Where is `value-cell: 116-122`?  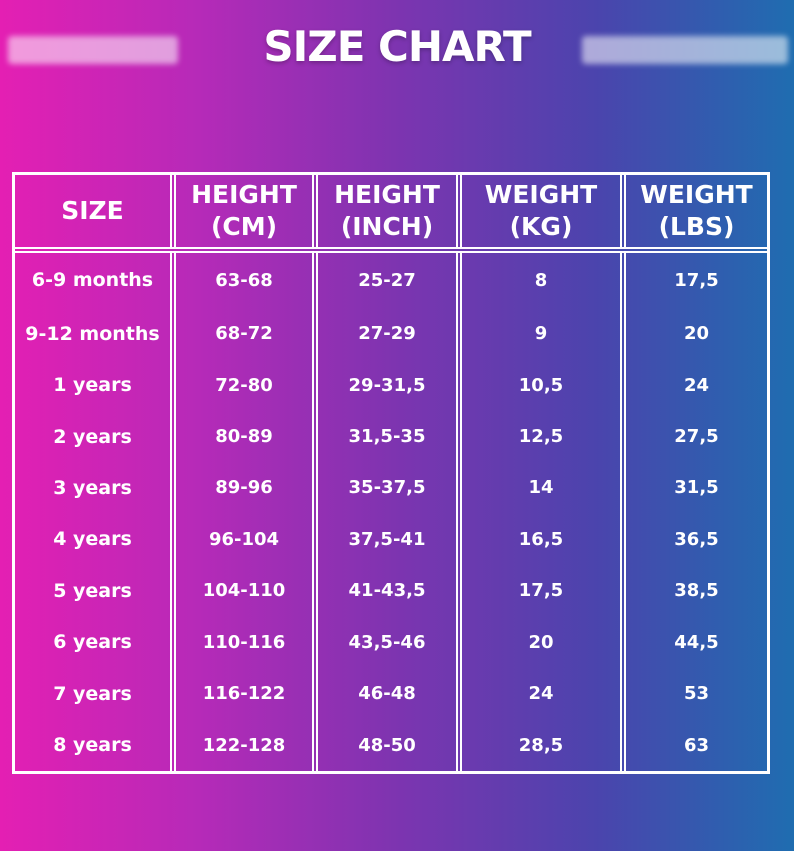 value-cell: 116-122 is located at coordinates (242, 694).